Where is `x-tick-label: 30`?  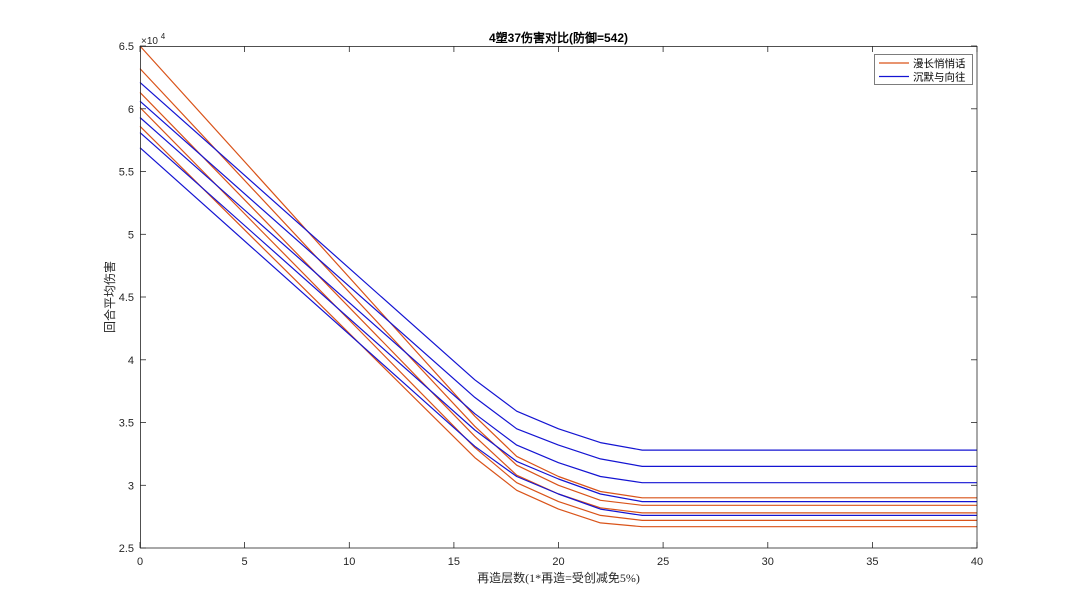 x-tick-label: 30 is located at coordinates (768, 562).